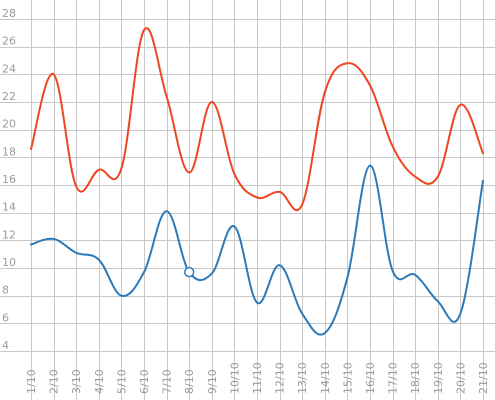 The image size is (495, 400). What do you see at coordinates (167, 381) in the screenshot?
I see `x-tick-label: 7/10` at bounding box center [167, 381].